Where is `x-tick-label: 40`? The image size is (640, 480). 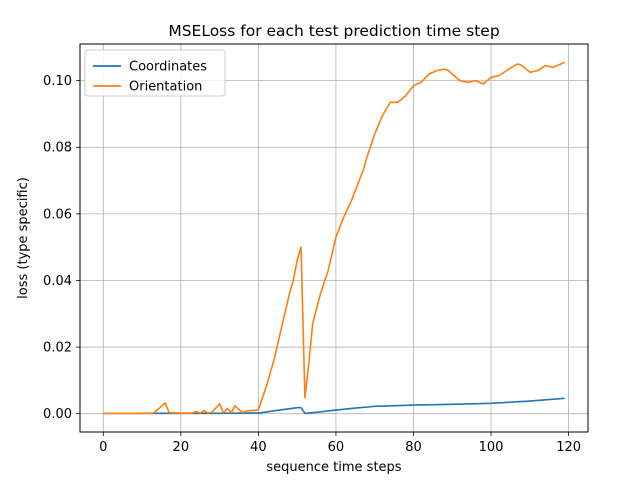 x-tick-label: 40 is located at coordinates (258, 447).